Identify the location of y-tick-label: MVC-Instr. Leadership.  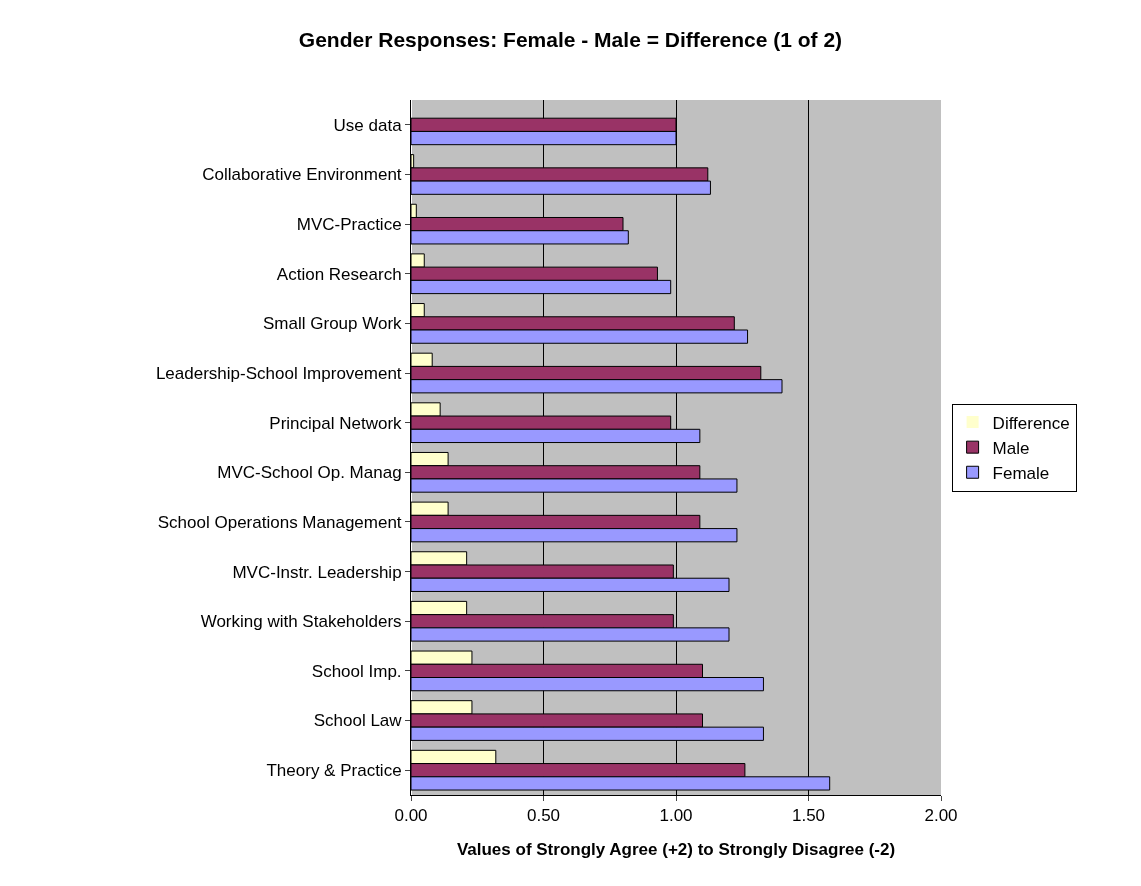
(317, 572).